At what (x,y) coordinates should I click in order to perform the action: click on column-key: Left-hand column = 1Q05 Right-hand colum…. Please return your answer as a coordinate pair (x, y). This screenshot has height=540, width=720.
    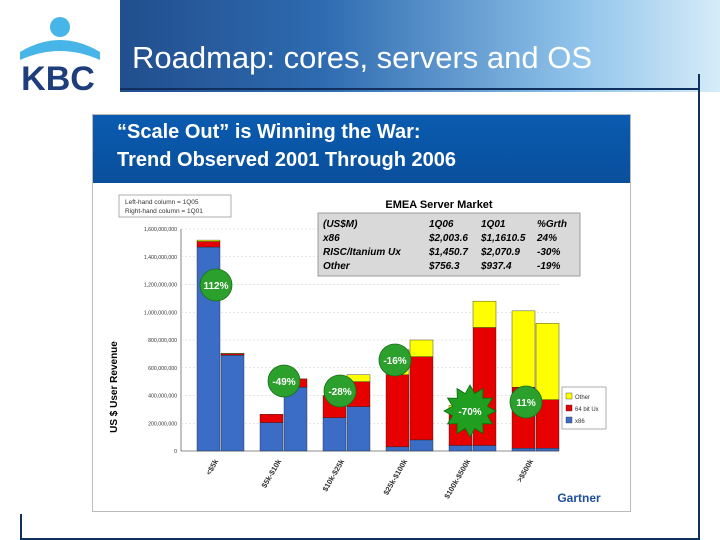
    Looking at the image, I should click on (175, 206).